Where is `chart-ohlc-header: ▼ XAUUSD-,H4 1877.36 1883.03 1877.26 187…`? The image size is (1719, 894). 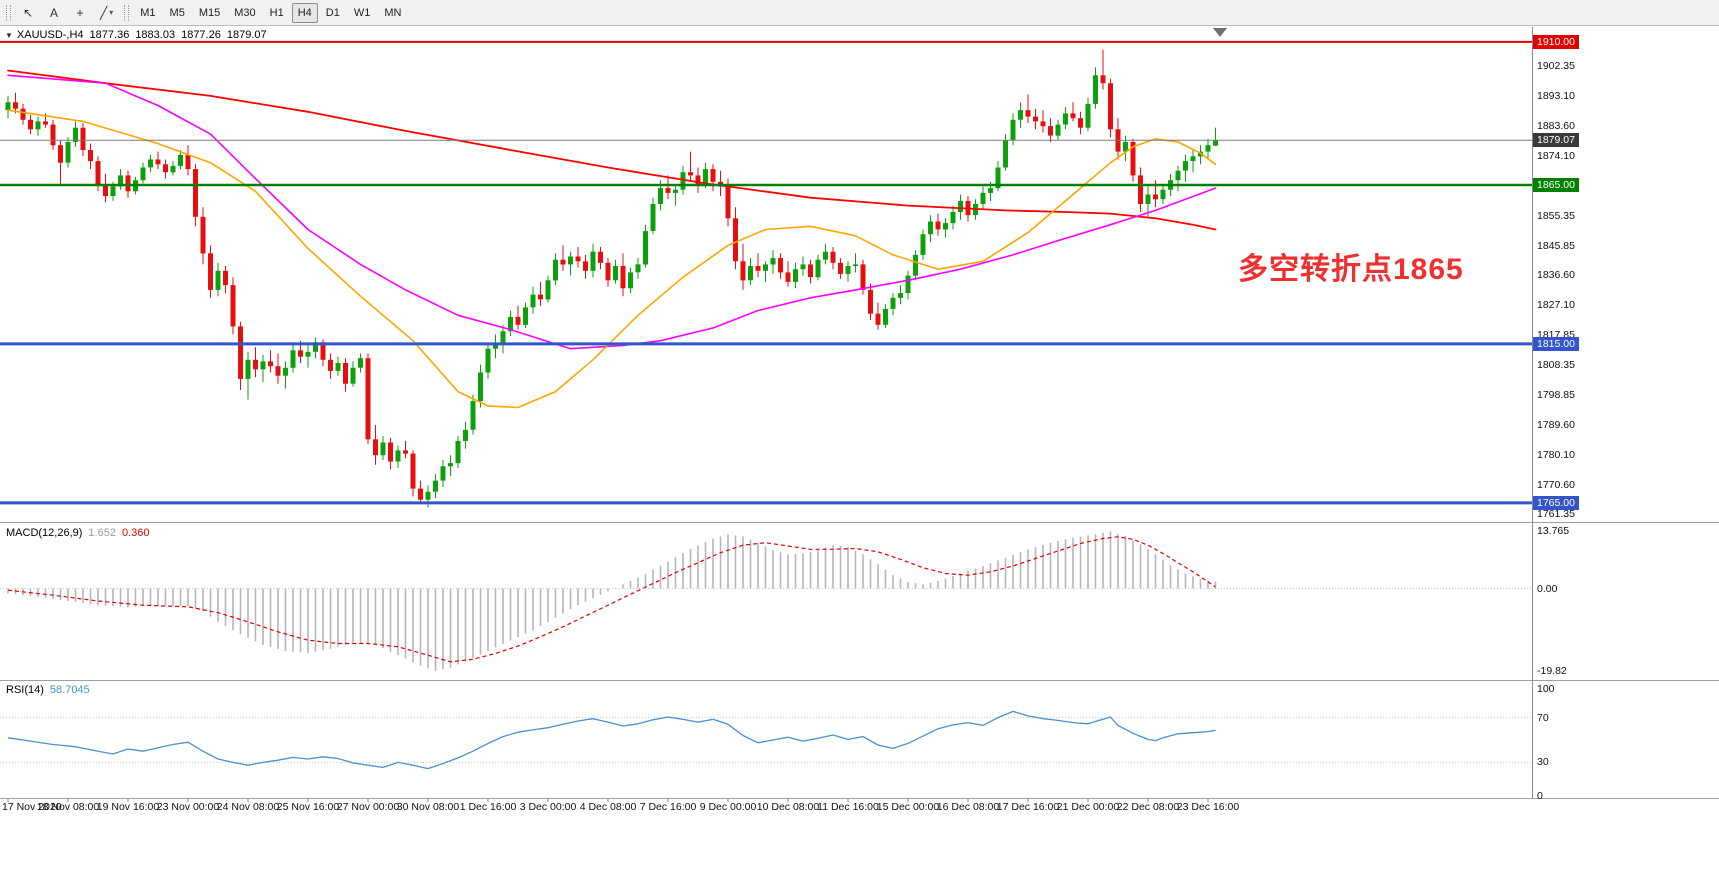
chart-ohlc-header: ▼ XAUUSD-,H4 1877.36 1883.03 1877.26 187… is located at coordinates (136, 35).